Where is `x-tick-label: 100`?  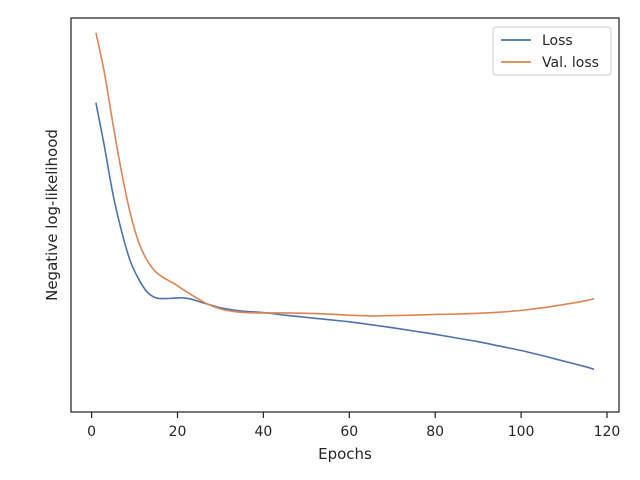 x-tick-label: 100 is located at coordinates (521, 432).